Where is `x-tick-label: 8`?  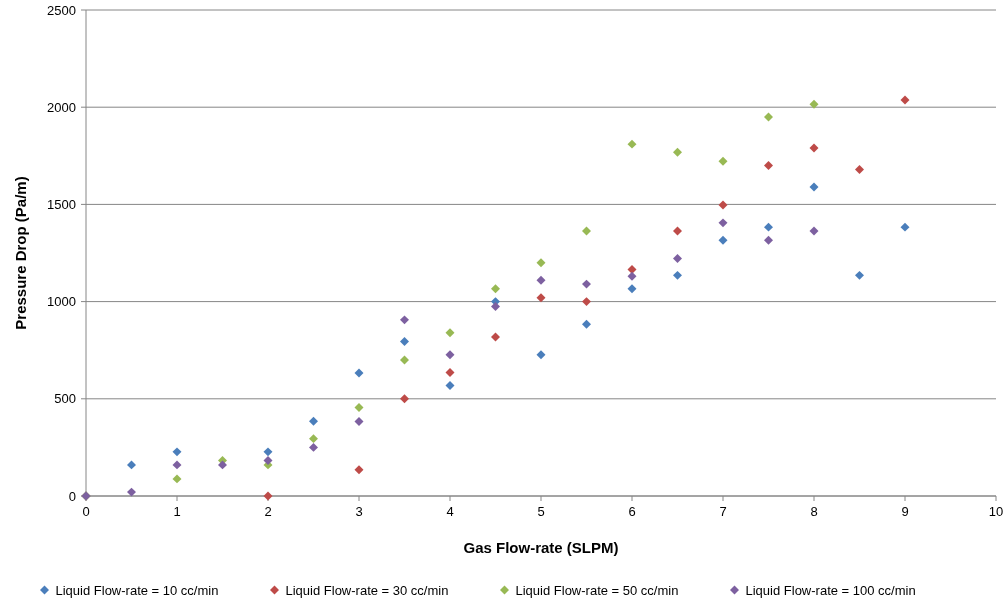 x-tick-label: 8 is located at coordinates (814, 511).